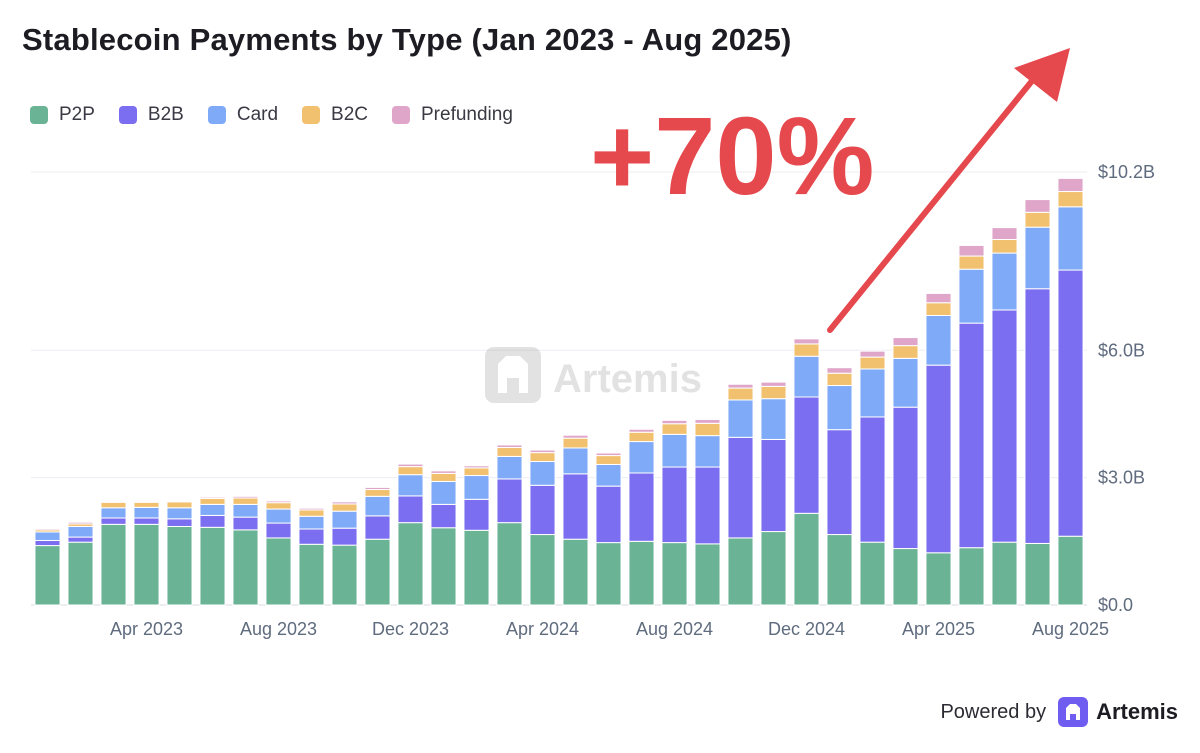  Describe the element at coordinates (1070, 629) in the screenshot. I see `x-tick-label: Aug 2025` at that location.